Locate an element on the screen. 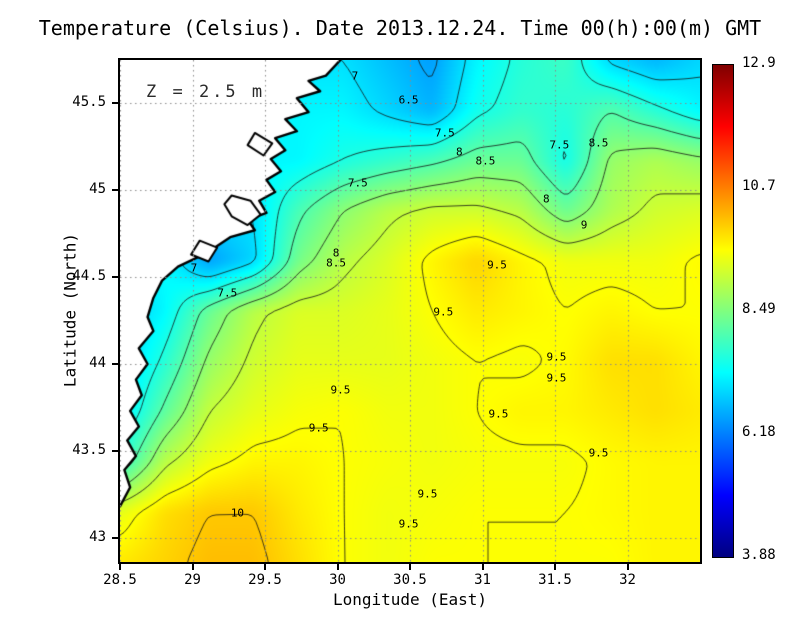  colorbar-tick-label: 10.7 is located at coordinates (759, 186).